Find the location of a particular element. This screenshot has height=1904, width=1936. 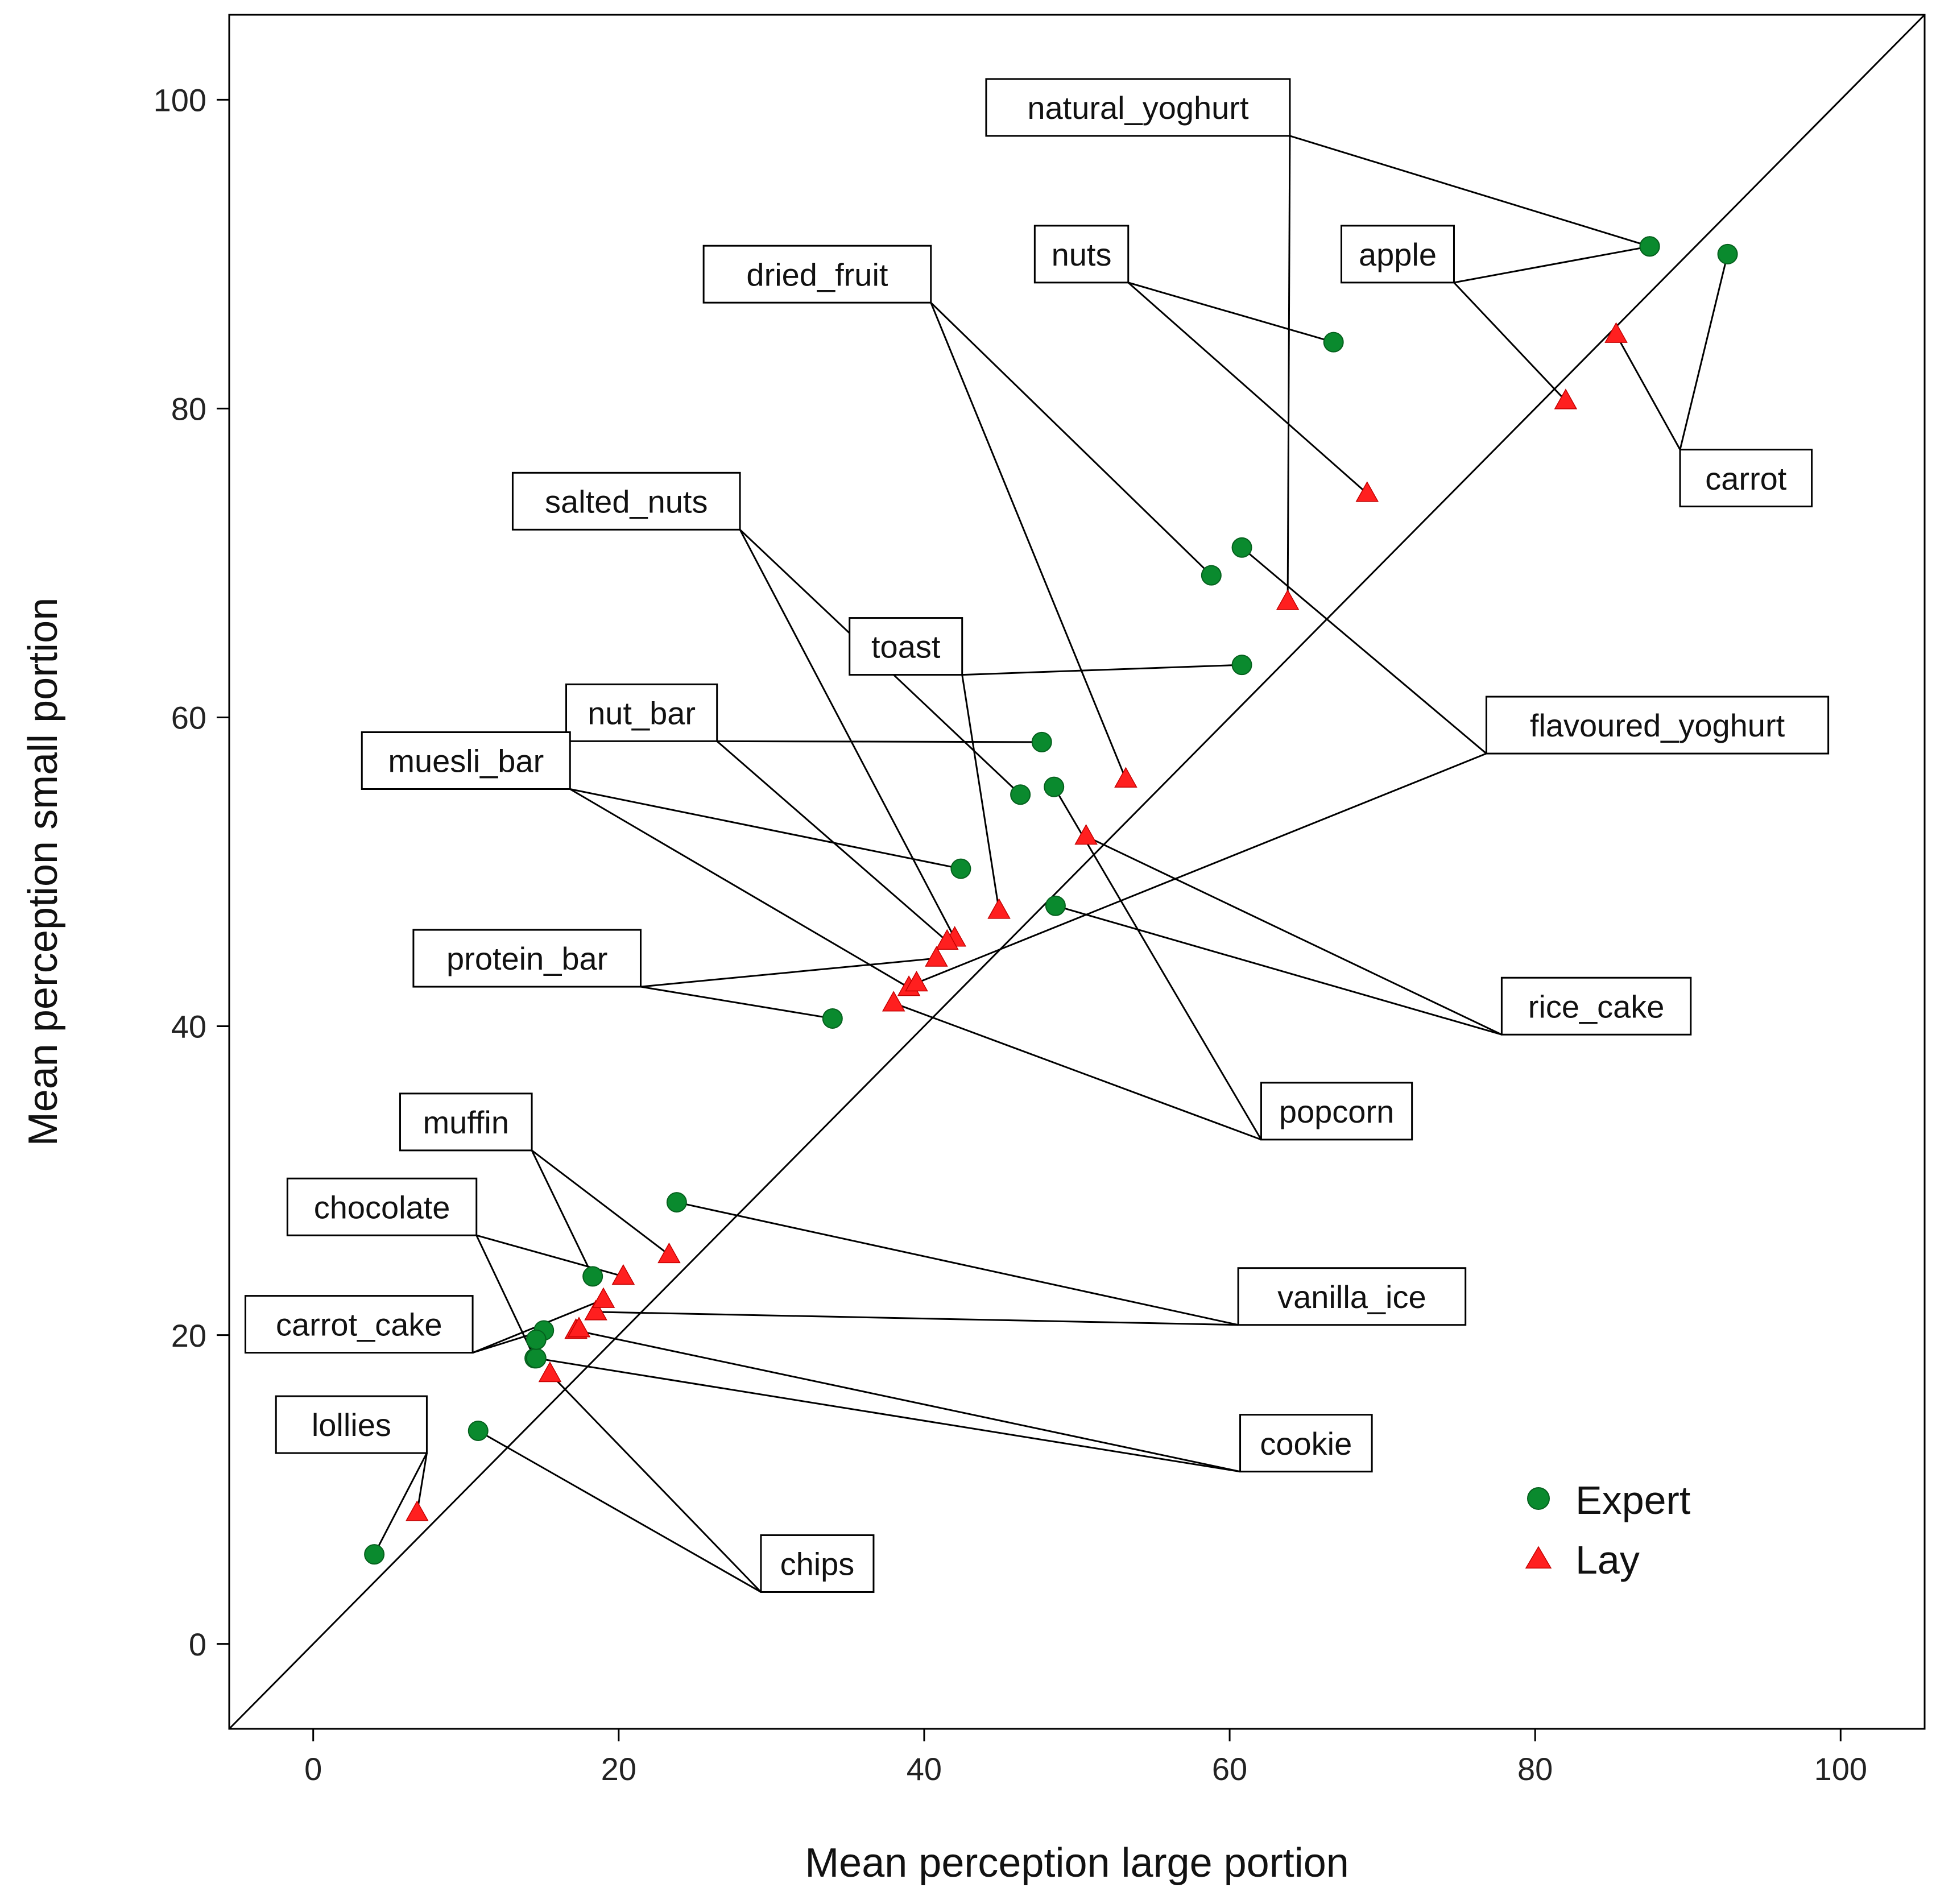

leader-line-expert-dried-fruit is located at coordinates (1071, 439).